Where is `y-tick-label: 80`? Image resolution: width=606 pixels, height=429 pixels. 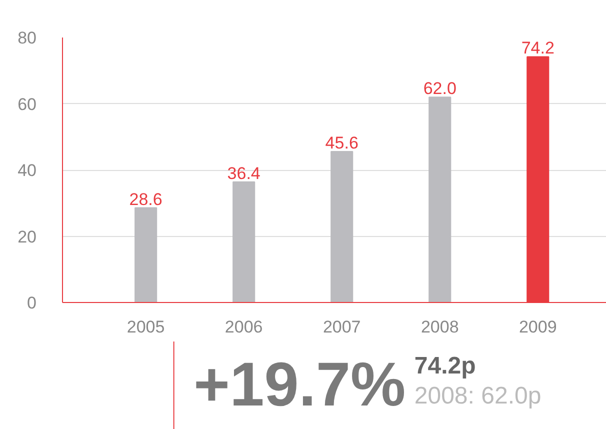
y-tick-label: 80 is located at coordinates (27, 38).